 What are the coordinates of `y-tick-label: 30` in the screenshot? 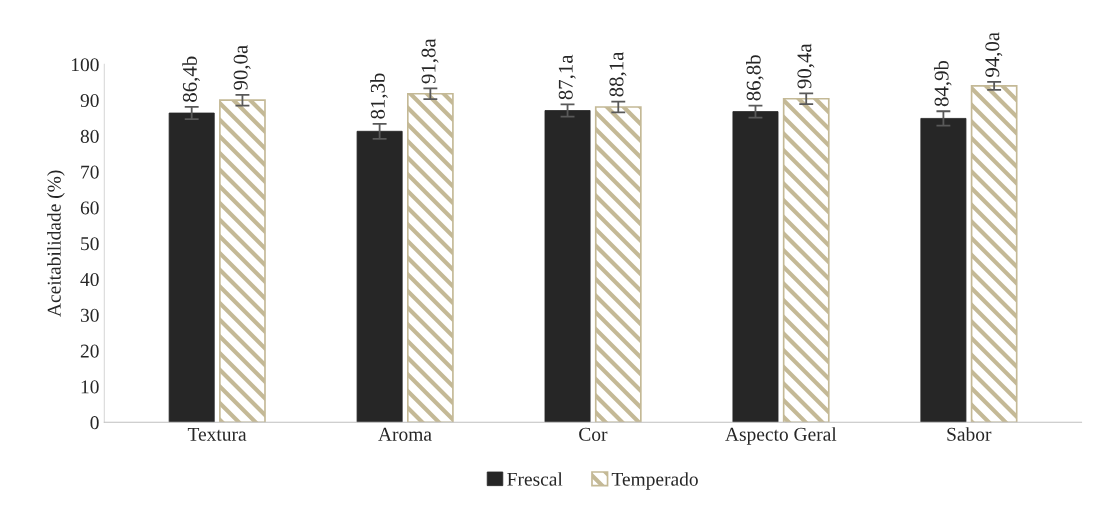 It's located at (89, 315).